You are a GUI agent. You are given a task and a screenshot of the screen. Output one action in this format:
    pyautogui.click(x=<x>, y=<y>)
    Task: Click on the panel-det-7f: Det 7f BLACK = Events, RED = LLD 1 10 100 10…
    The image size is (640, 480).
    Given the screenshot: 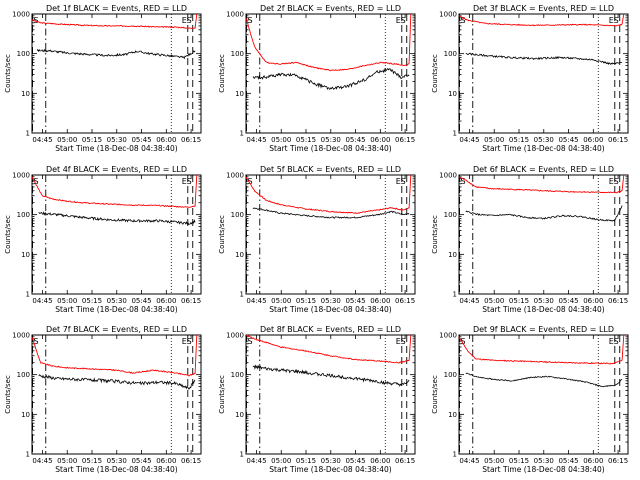 What is the action you would take?
    pyautogui.click(x=103, y=399)
    